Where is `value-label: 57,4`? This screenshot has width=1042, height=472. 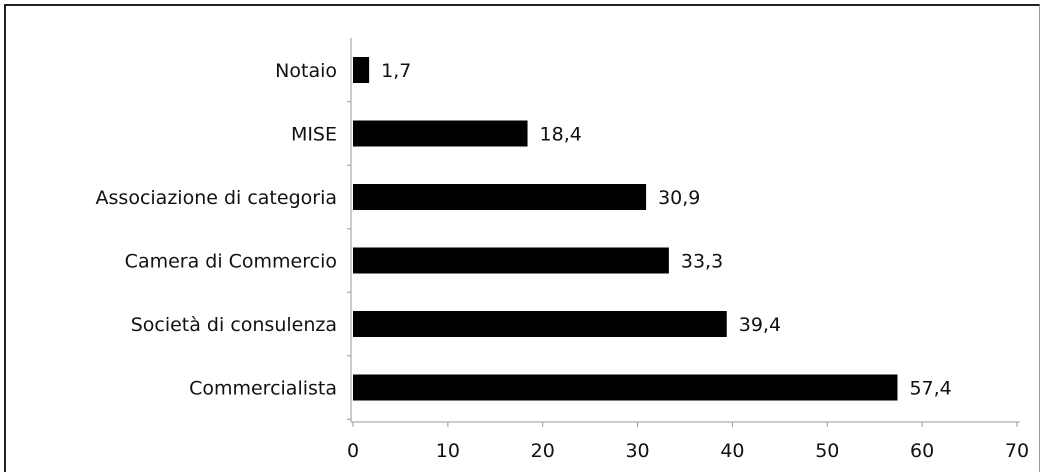 value-label: 57,4 is located at coordinates (930, 389).